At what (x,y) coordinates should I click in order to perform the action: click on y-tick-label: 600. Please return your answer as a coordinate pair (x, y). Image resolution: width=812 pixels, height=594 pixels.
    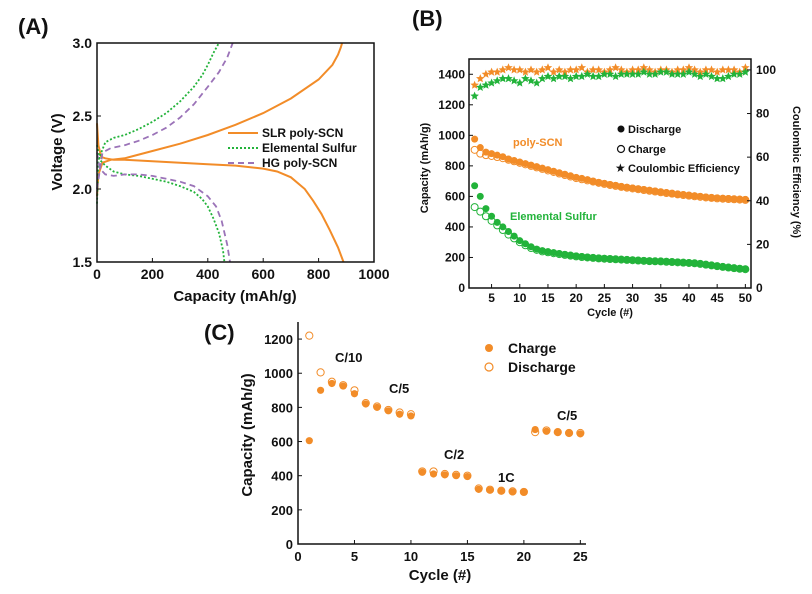
    Looking at the image, I should click on (282, 442).